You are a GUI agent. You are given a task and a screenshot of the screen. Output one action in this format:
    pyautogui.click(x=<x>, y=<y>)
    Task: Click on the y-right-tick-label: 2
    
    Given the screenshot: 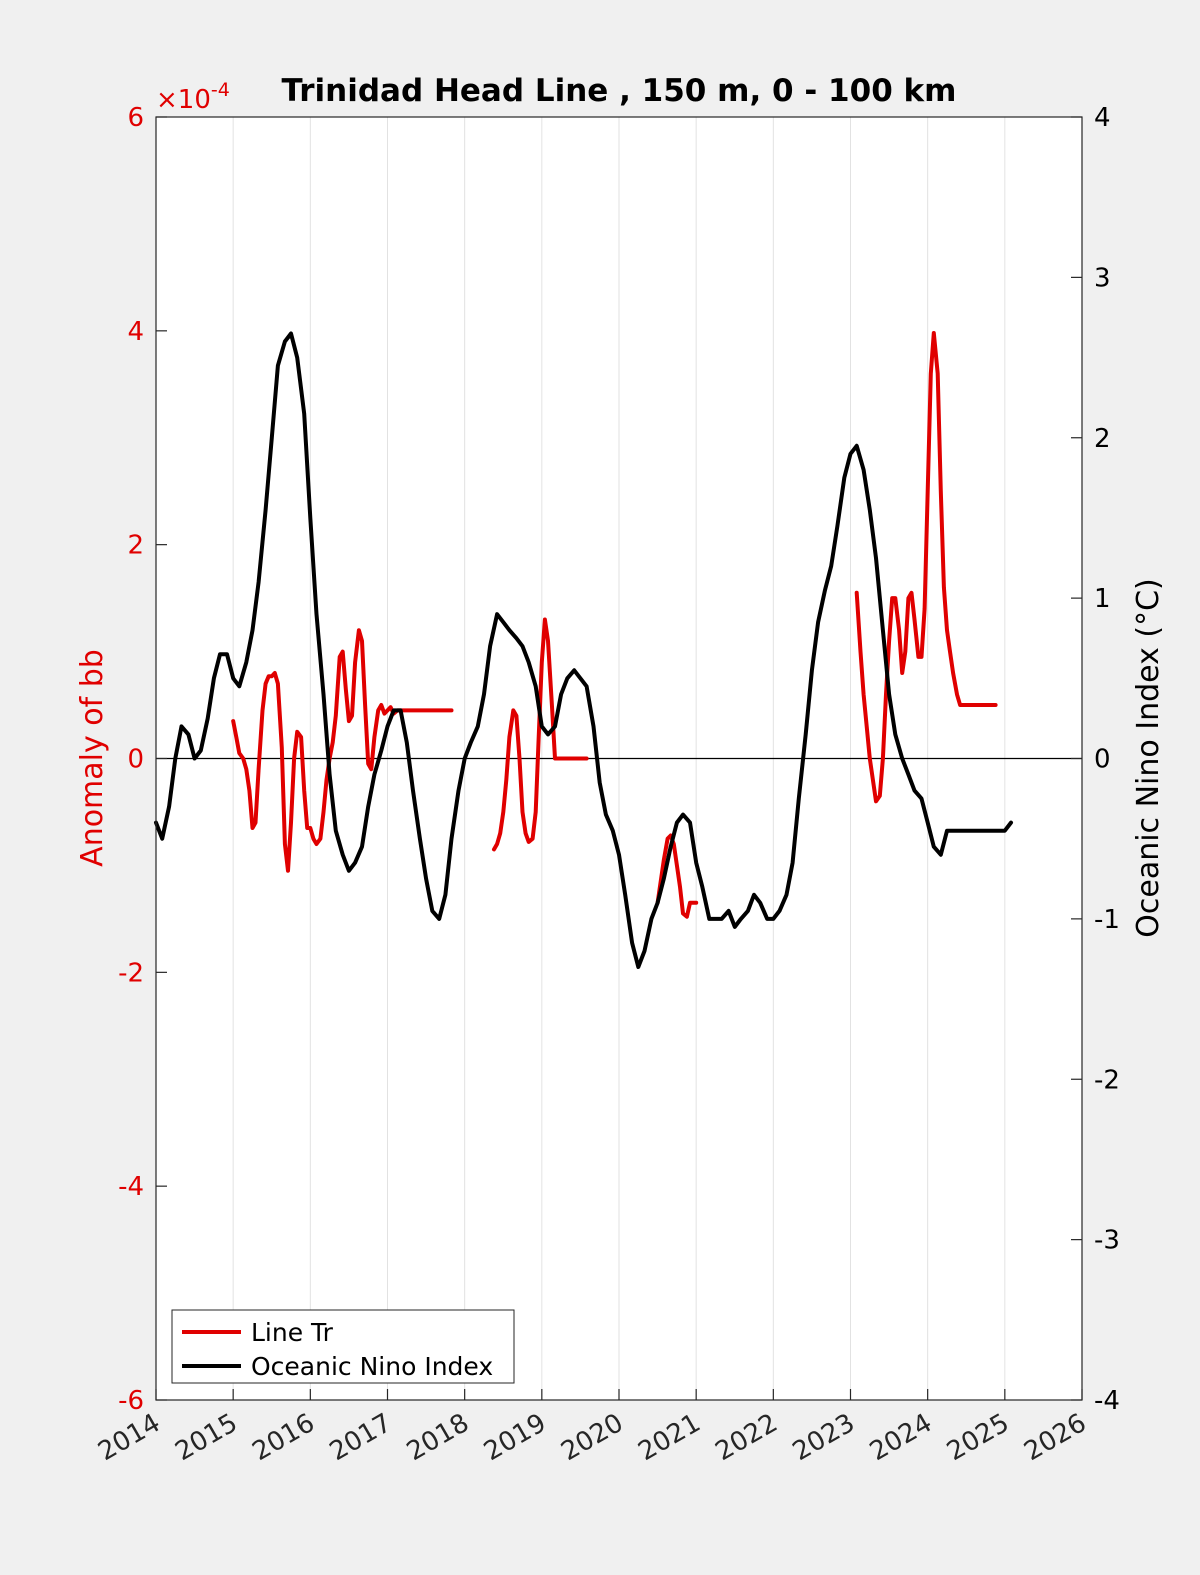 What is the action you would take?
    pyautogui.click(x=1102, y=439)
    